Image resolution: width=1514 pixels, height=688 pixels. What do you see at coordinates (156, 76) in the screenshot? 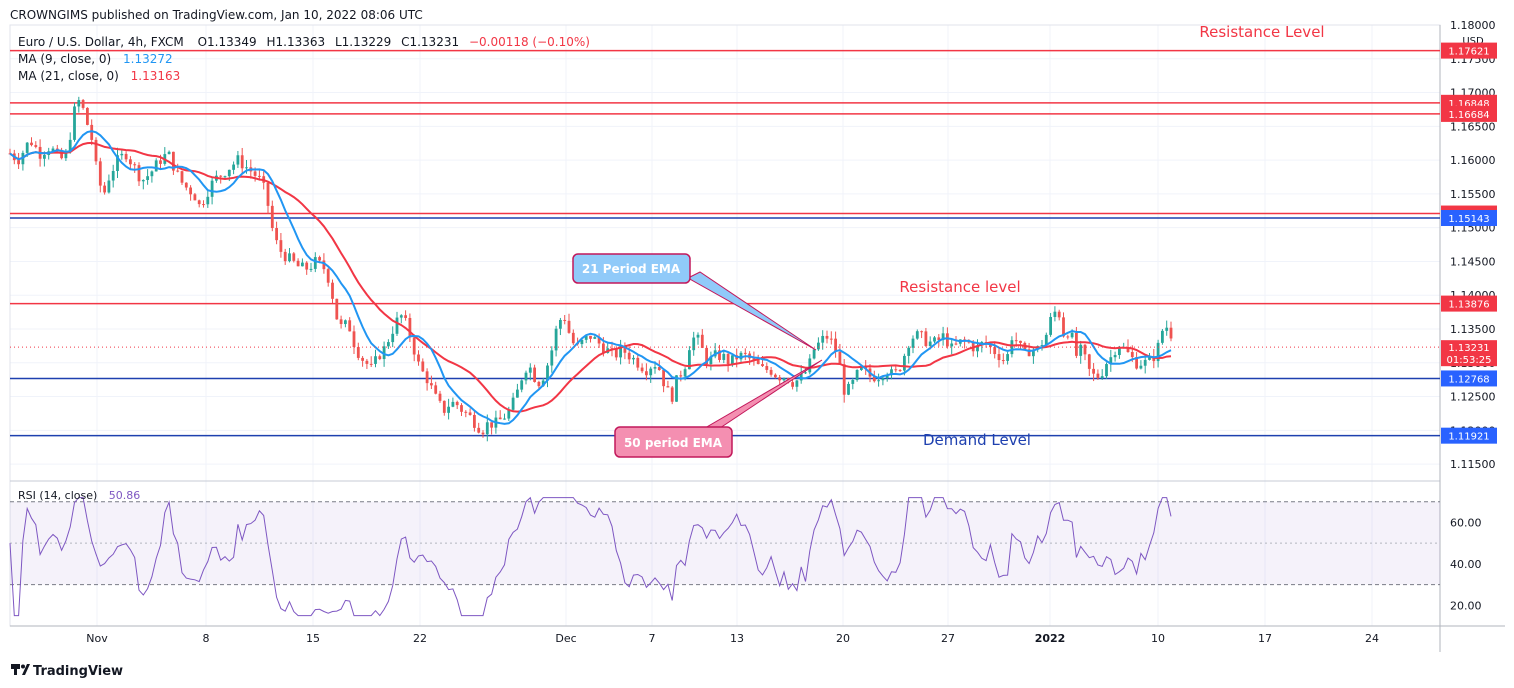
I see `ma21-value: 1.13163` at bounding box center [156, 76].